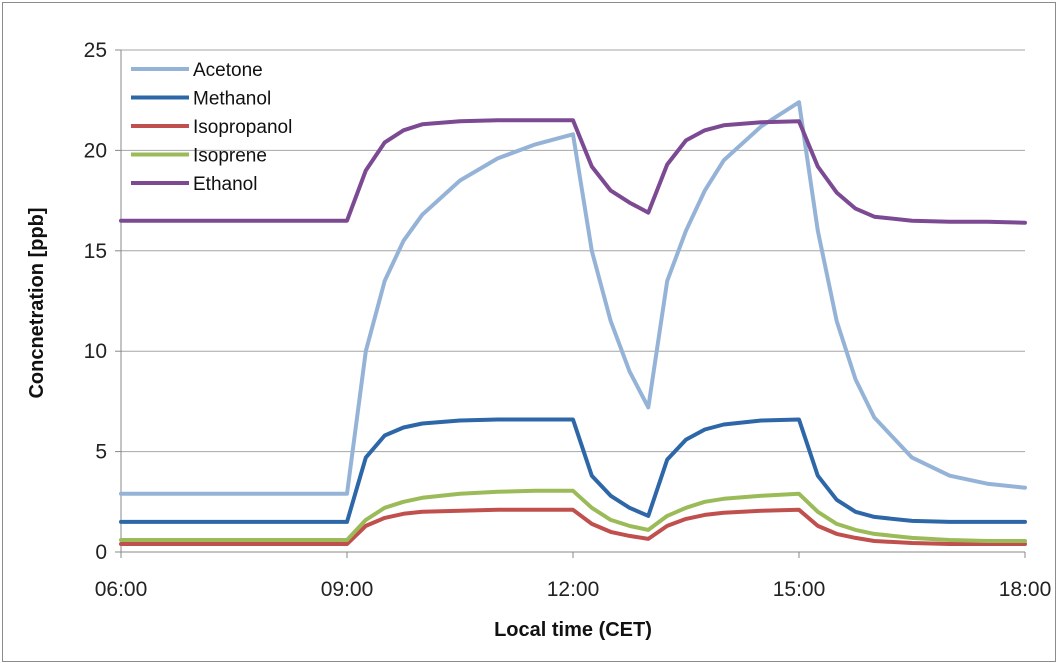  I want to click on legend-label-methanol: Methanol, so click(232, 99).